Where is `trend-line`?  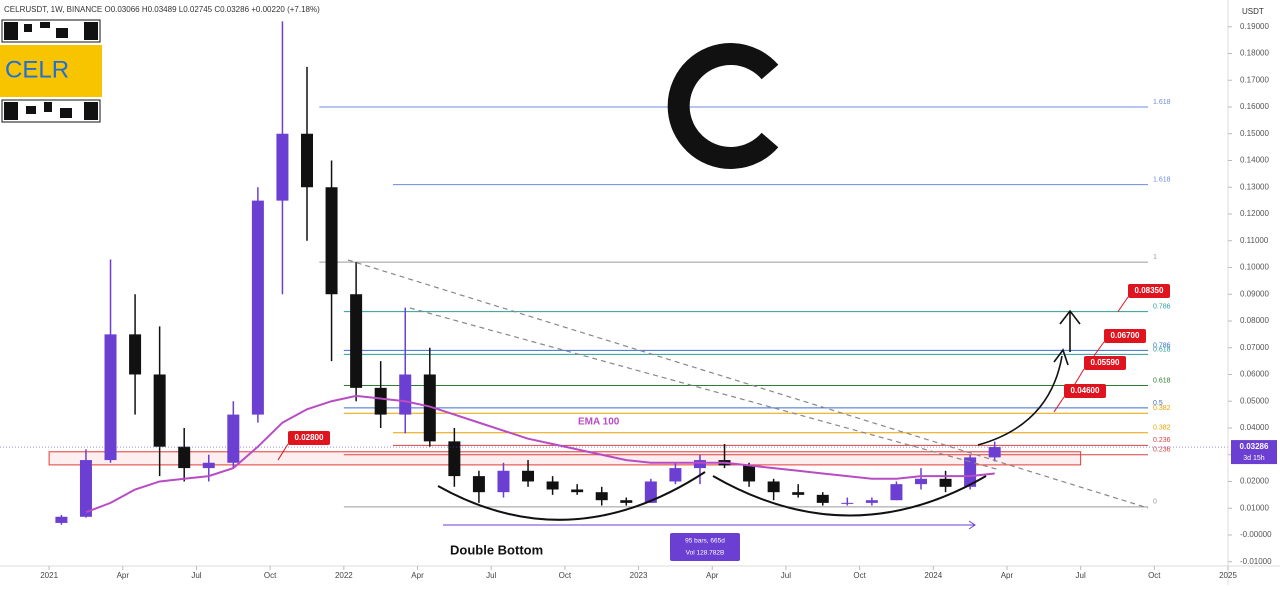 trend-line is located at coordinates (705, 389).